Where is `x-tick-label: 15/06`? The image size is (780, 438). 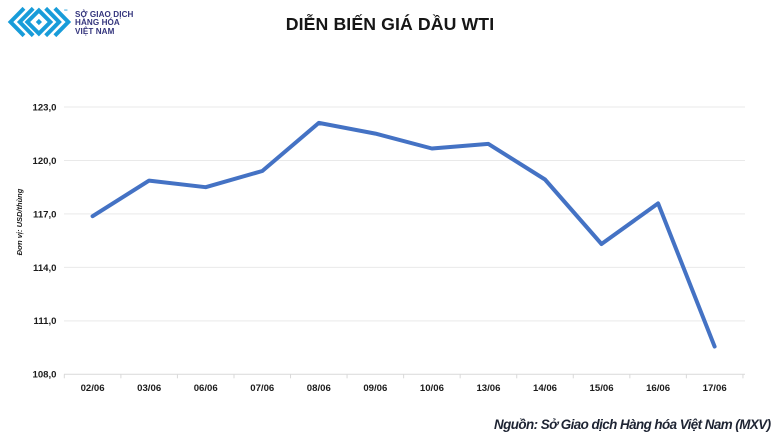 x-tick-label: 15/06 is located at coordinates (602, 388).